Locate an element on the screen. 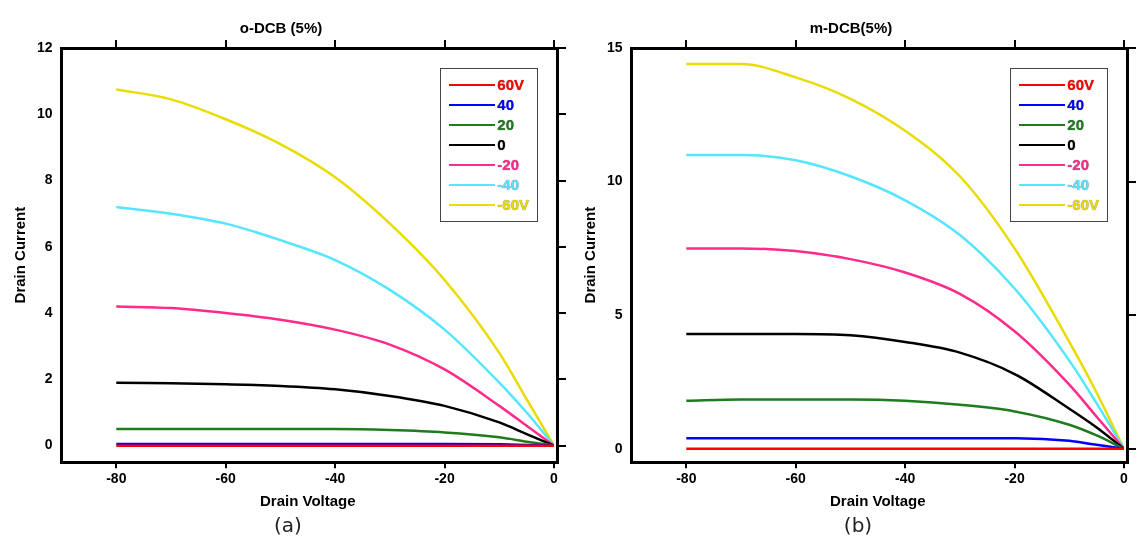 The image size is (1138, 558). text: (a) is located at coordinates (288, 525).